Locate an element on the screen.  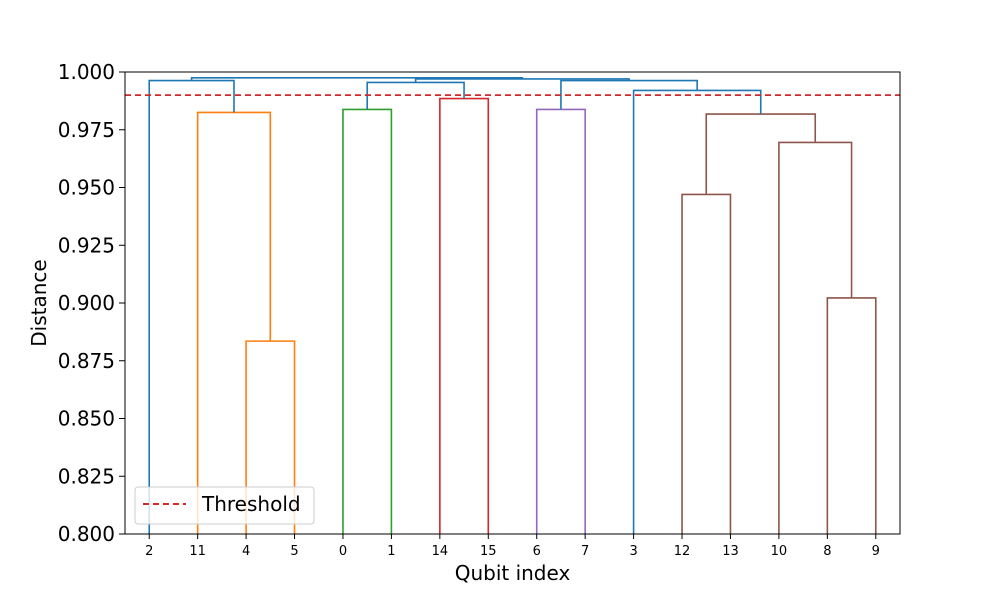
x-axis: 2 11 4 5 0 1 14 15 6 7 3 12 13 10 8 9 is located at coordinates (512, 546).